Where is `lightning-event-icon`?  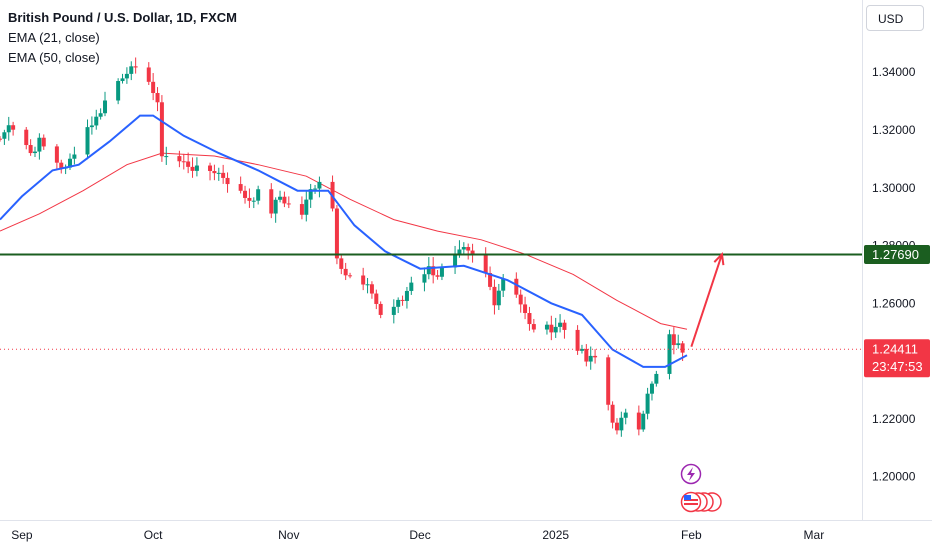 lightning-event-icon is located at coordinates (691, 474).